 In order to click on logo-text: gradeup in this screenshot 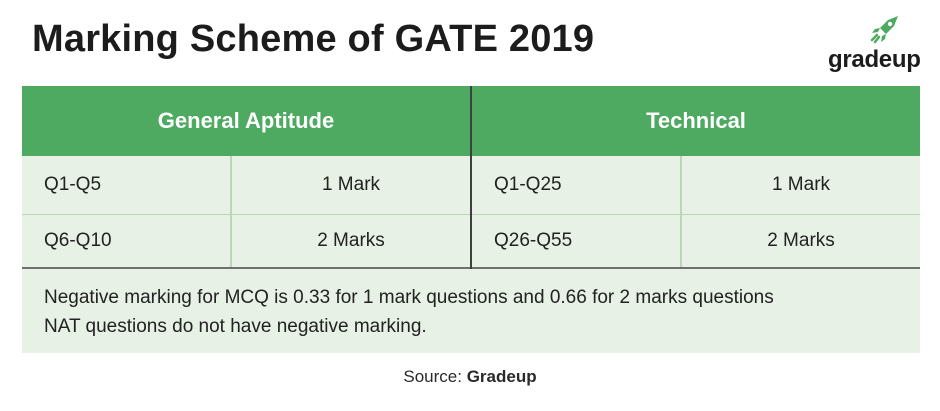, I will do `click(874, 59)`.